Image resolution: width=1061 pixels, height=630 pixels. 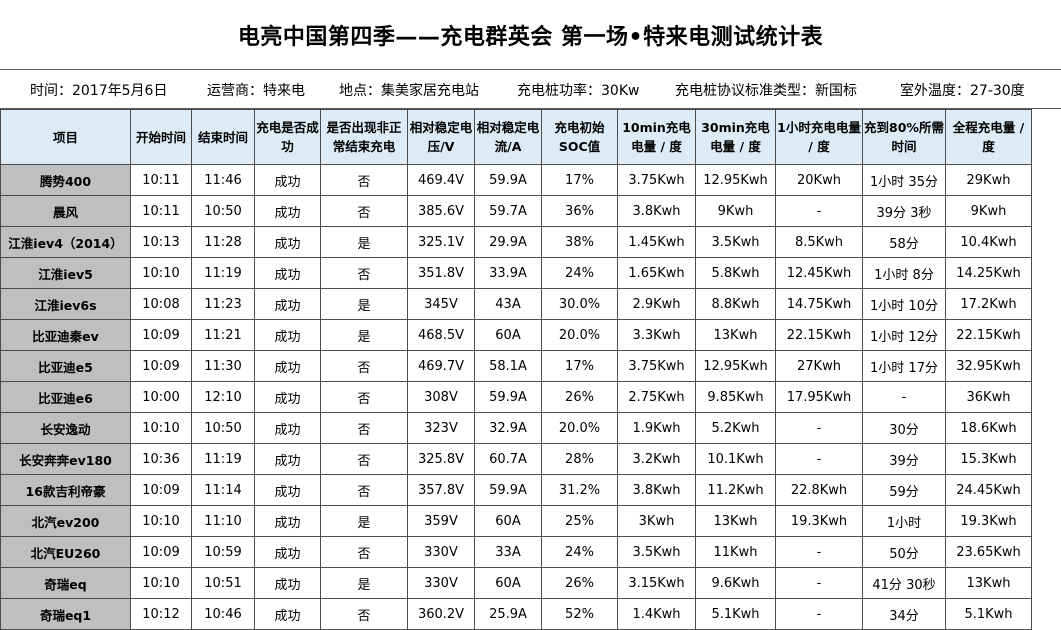 I want to click on table-cell: 11:30, so click(x=223, y=366).